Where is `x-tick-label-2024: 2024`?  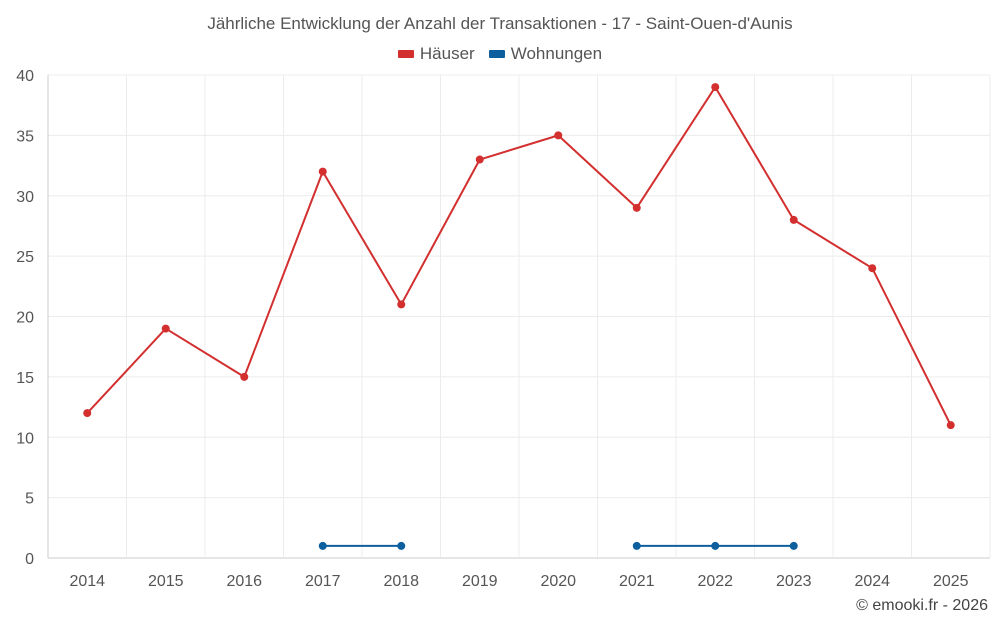
x-tick-label-2024: 2024 is located at coordinates (872, 581).